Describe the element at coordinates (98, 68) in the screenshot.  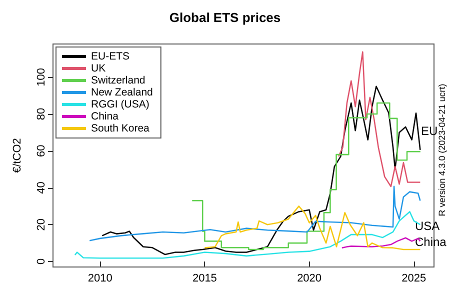
I see `legend-label: UK` at that location.